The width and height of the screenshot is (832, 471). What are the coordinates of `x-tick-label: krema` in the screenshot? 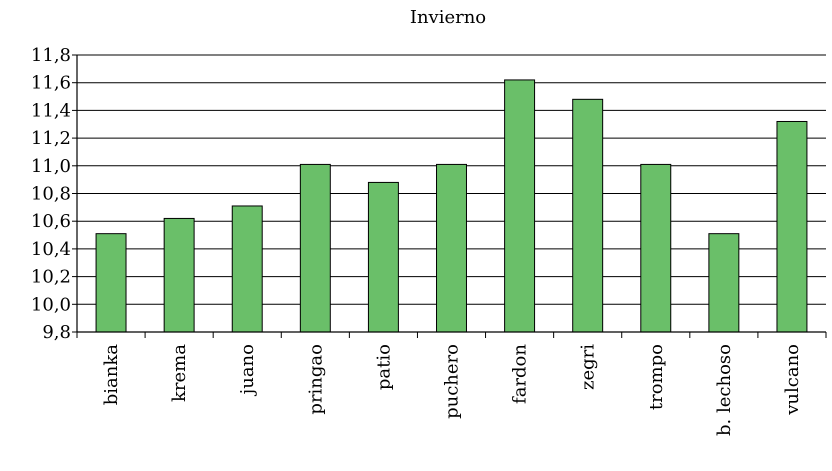 It's located at (179, 373).